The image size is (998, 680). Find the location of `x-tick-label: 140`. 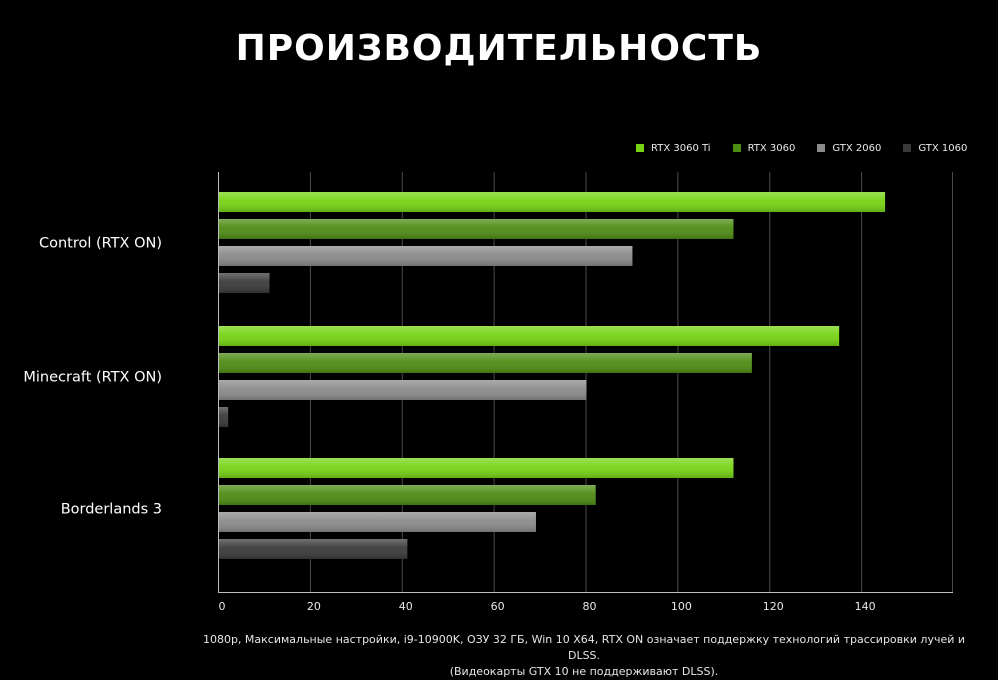

x-tick-label: 140 is located at coordinates (865, 606).